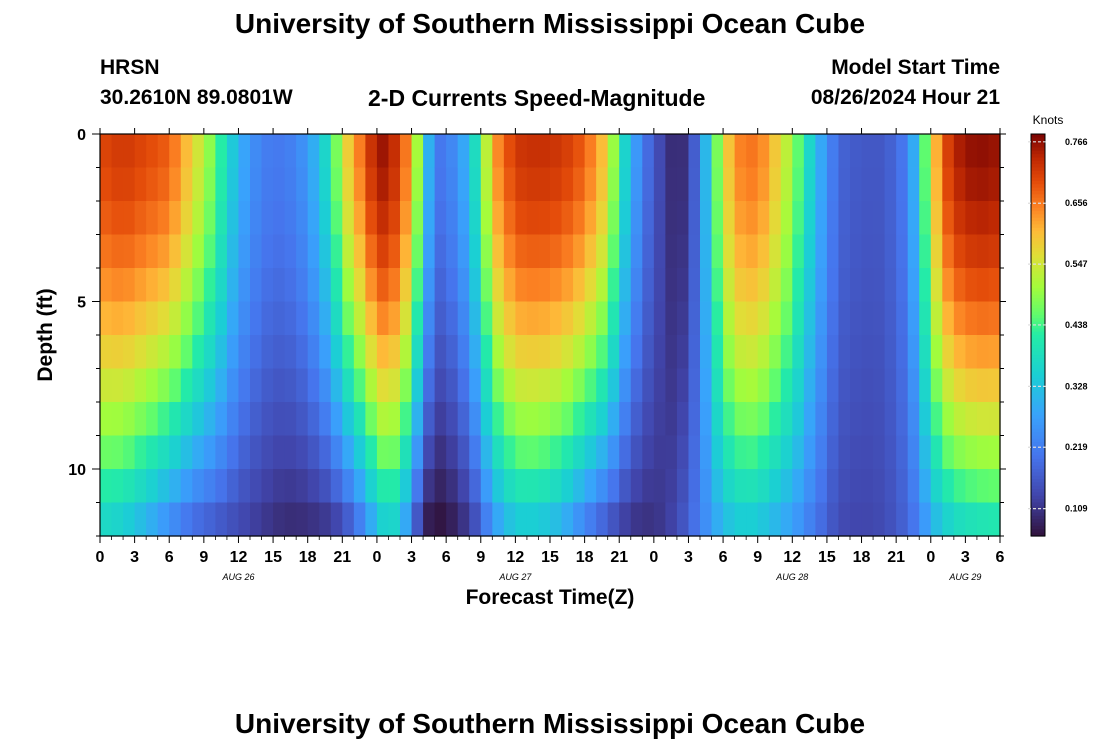 The width and height of the screenshot is (1100, 750). I want to click on x-tick-label: 15, so click(827, 557).